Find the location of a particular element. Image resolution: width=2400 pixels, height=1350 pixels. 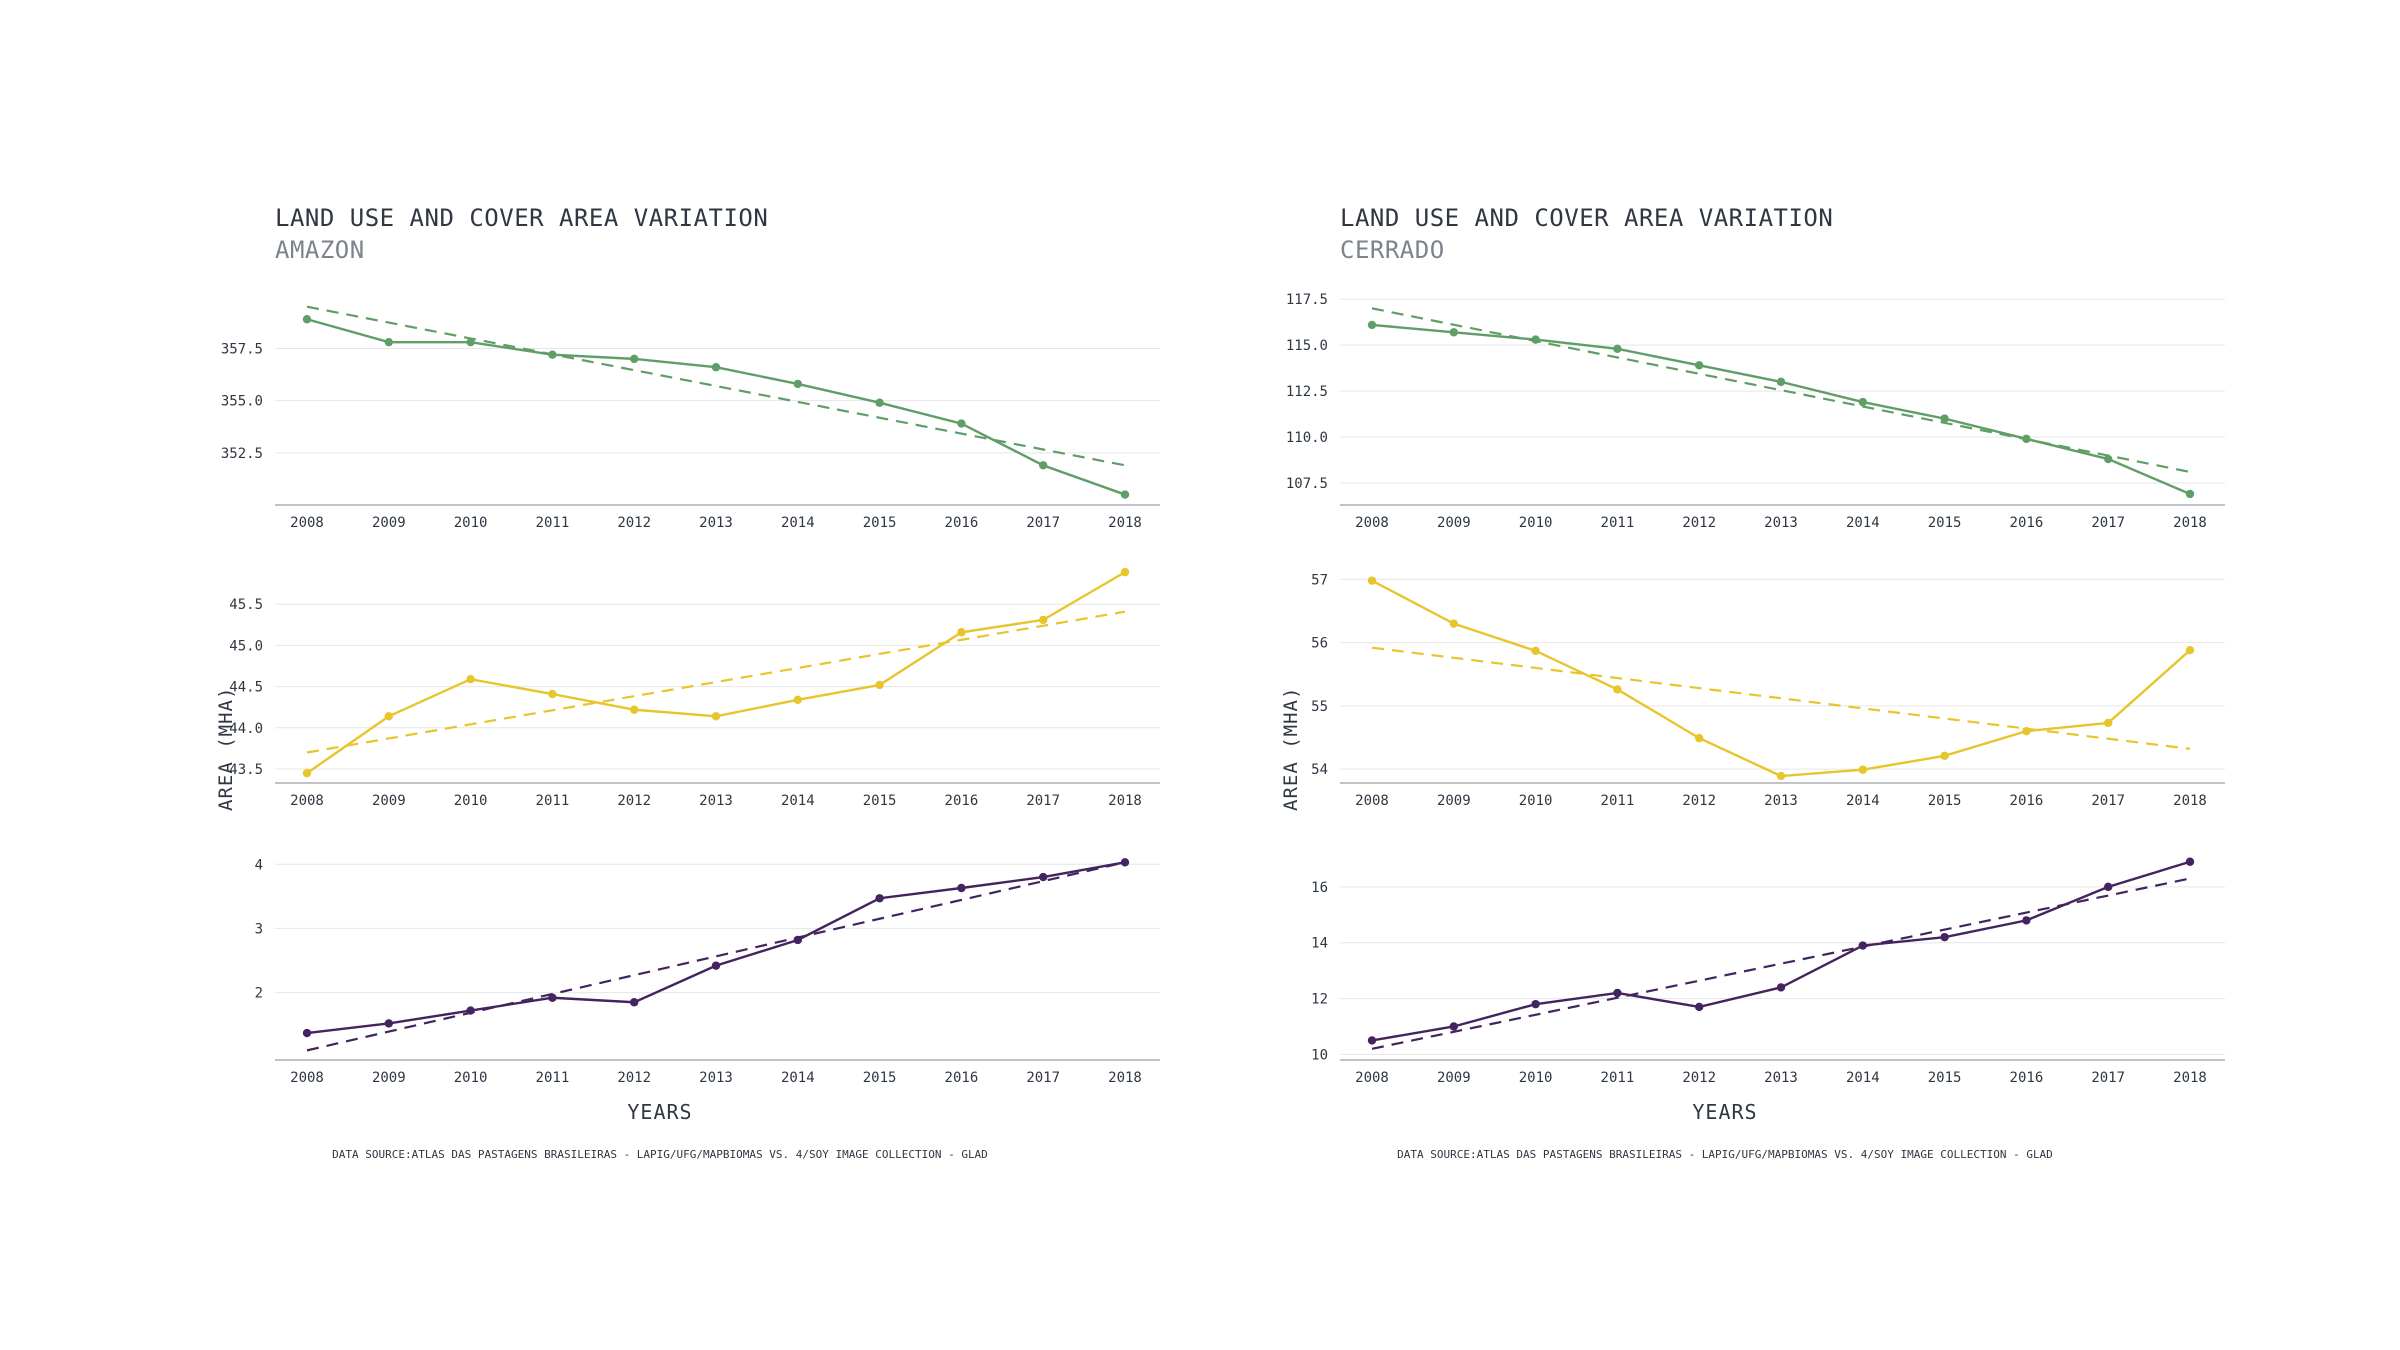

y-tick-label: 43.5 is located at coordinates (246, 770).